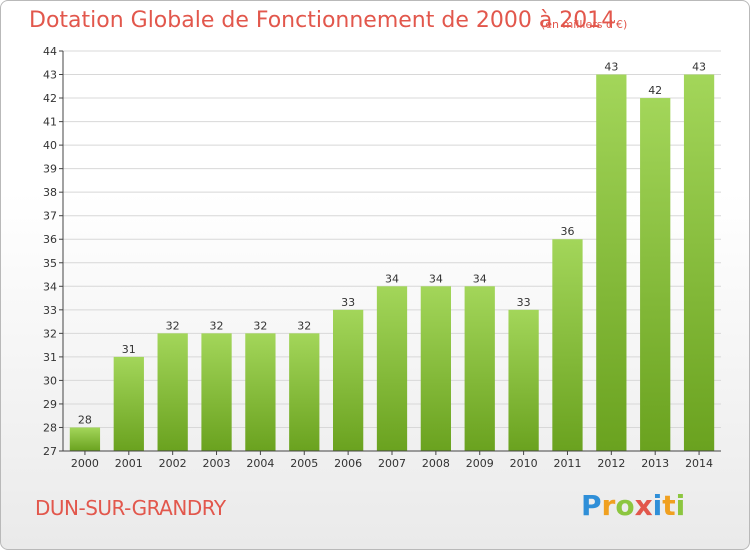 The height and width of the screenshot is (550, 750). I want to click on proxiti-logo: Proxiti, so click(633, 505).